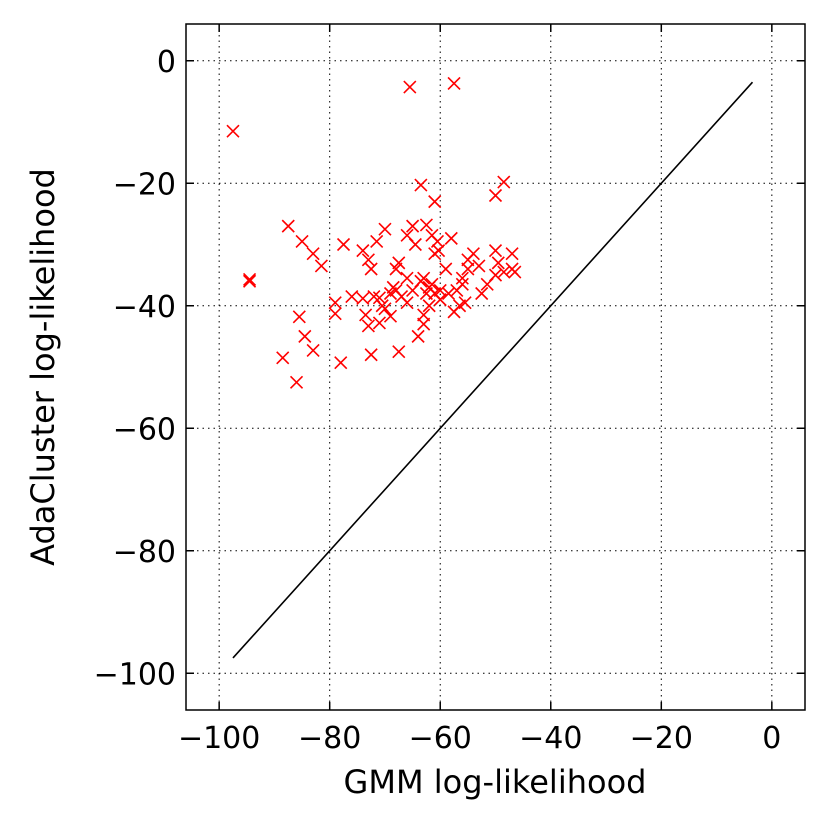 The height and width of the screenshot is (830, 830). What do you see at coordinates (329, 738) in the screenshot?
I see `x-tick-label: −80` at bounding box center [329, 738].